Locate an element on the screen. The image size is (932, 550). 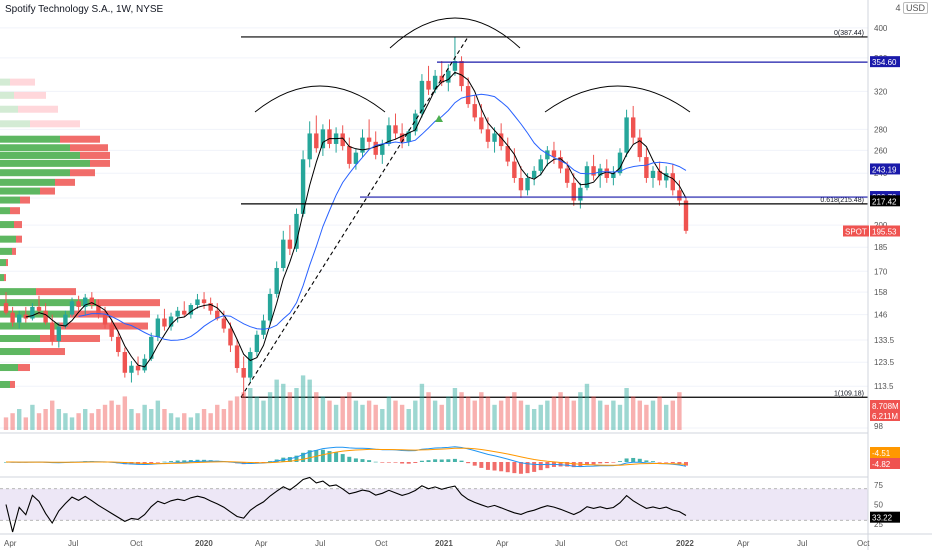
rsi-line is located at coordinates (346, 504).